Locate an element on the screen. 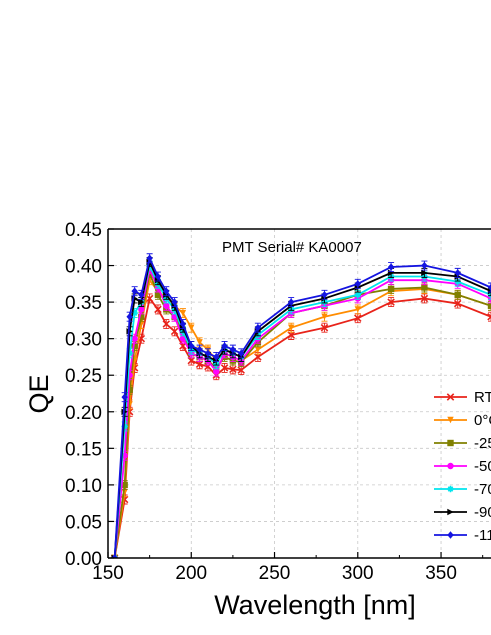 This screenshot has height=635, width=491. serial-annotation: PMT Serial# KA0007 is located at coordinates (292, 247).